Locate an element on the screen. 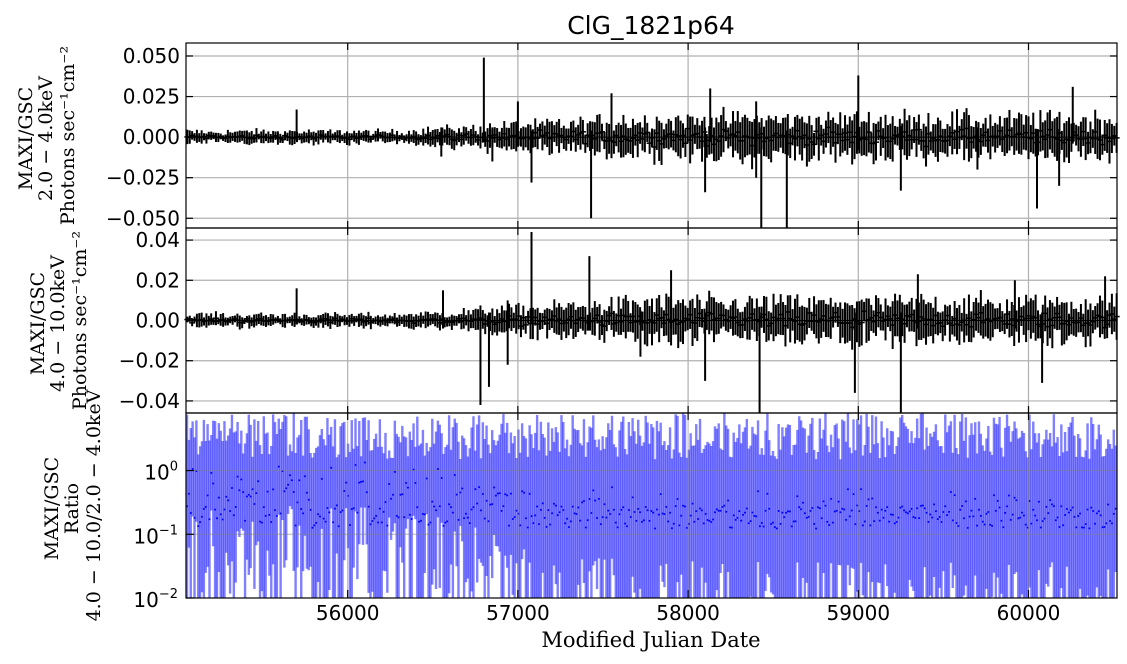 This screenshot has height=664, width=1127. y-tick-label: 10−1 is located at coordinates (155, 535).